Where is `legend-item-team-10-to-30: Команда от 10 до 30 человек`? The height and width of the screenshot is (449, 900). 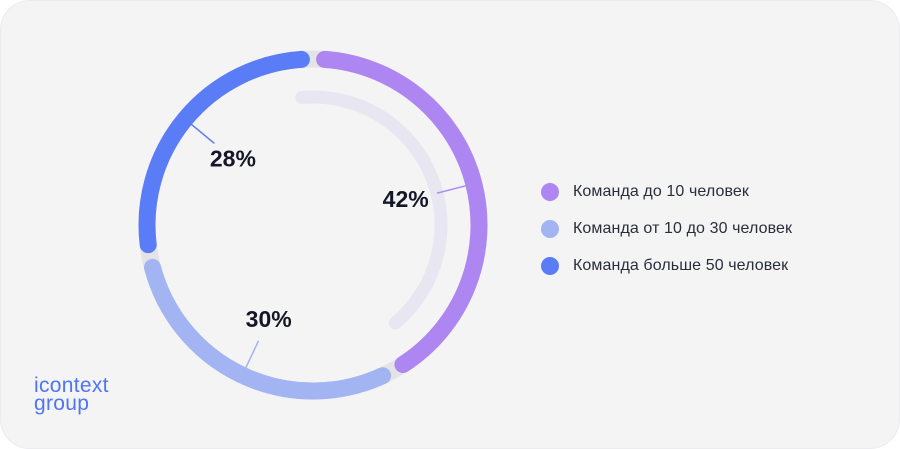 legend-item-team-10-to-30: Команда от 10 до 30 человек is located at coordinates (666, 228).